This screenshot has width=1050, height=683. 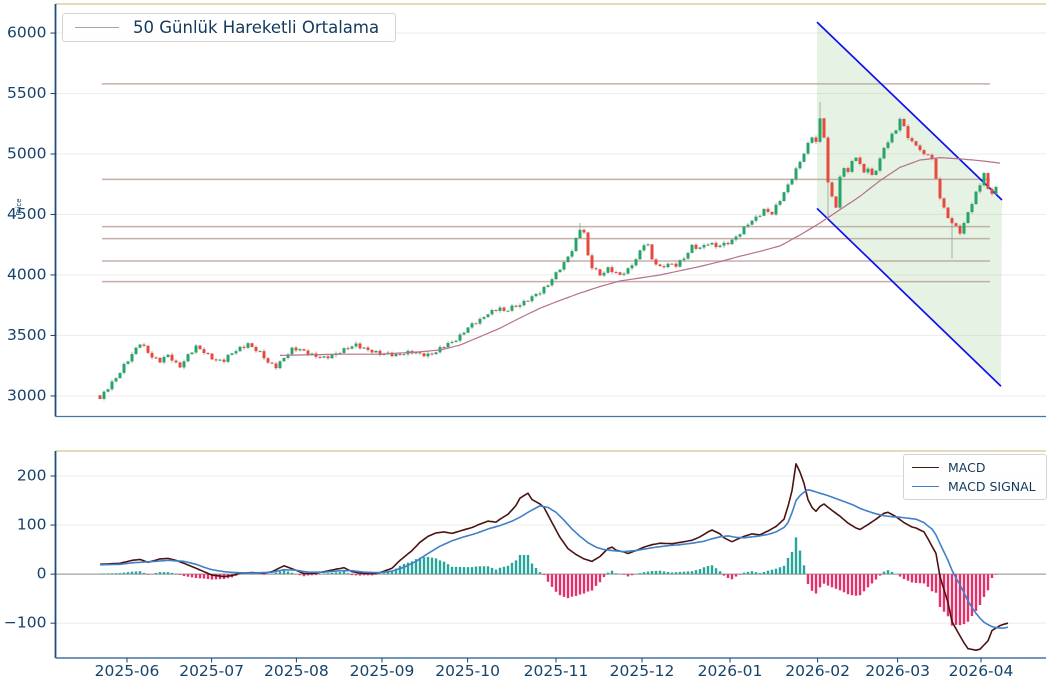 What do you see at coordinates (817, 671) in the screenshot?
I see `x-tick-label: 2026-02` at bounding box center [817, 671].